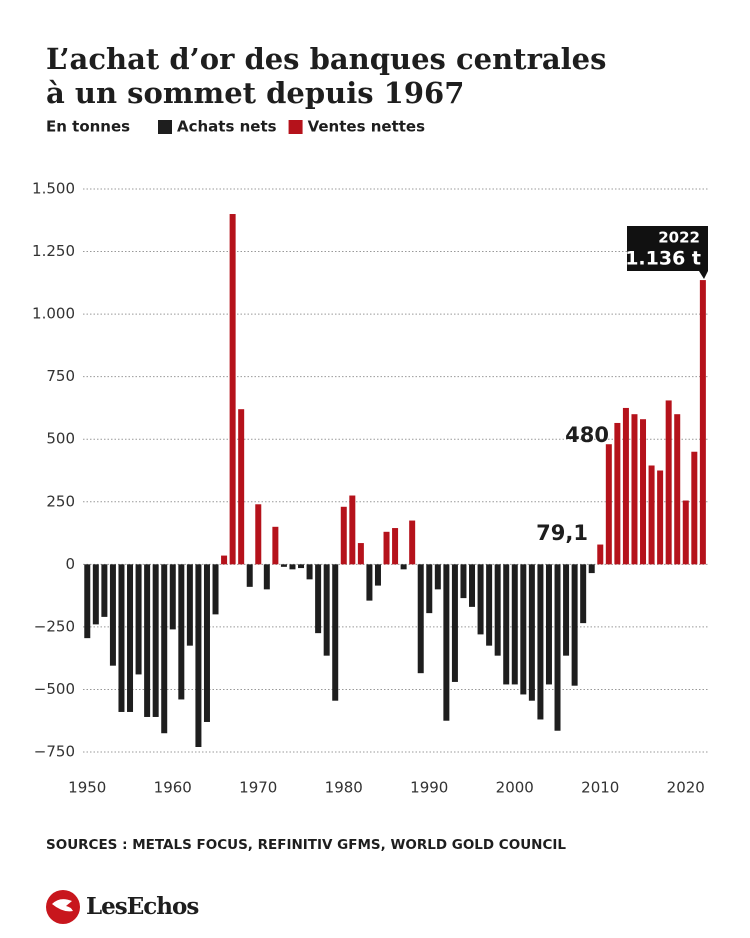 The image size is (750, 938). I want to click on y-tick-label: 750, so click(60, 376).